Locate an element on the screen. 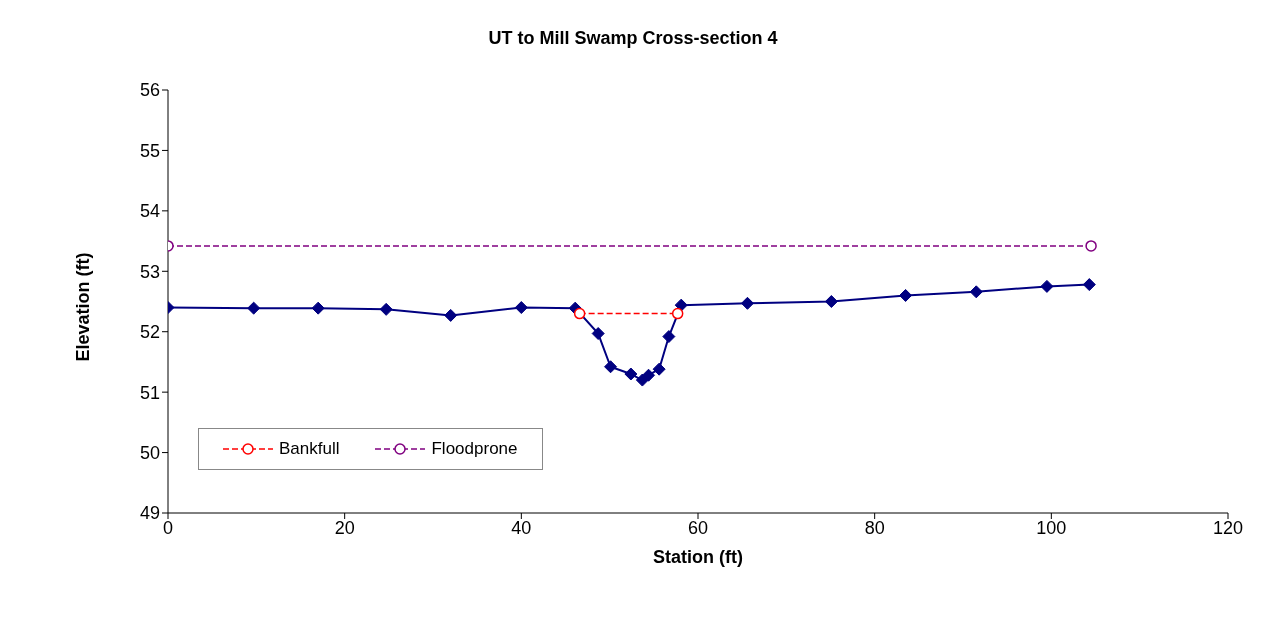 This screenshot has height=630, width=1264. chart-title: UT to Mill Swamp Cross-section 4 is located at coordinates (633, 38).